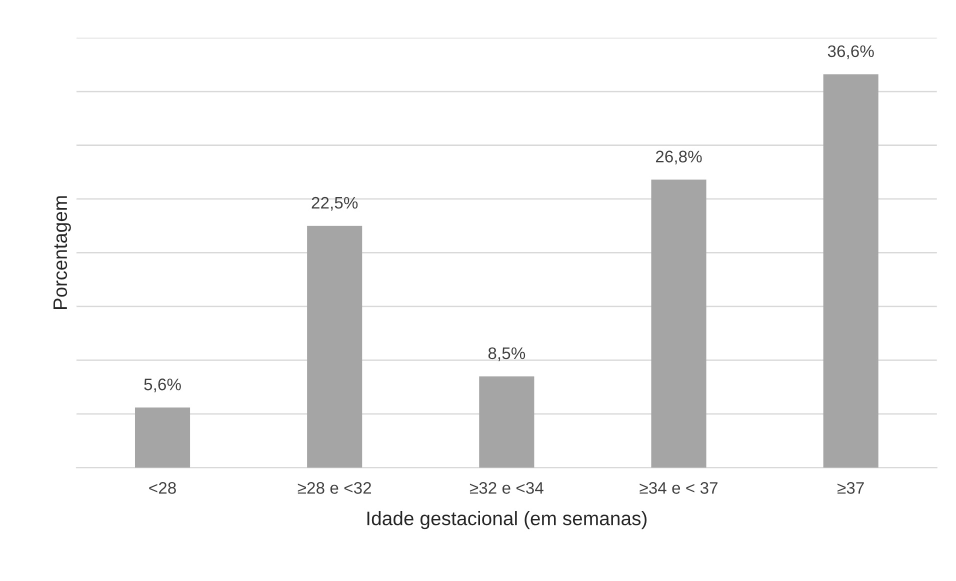 The width and height of the screenshot is (956, 581). I want to click on x-tick-label: ≥28 e <32, so click(335, 488).